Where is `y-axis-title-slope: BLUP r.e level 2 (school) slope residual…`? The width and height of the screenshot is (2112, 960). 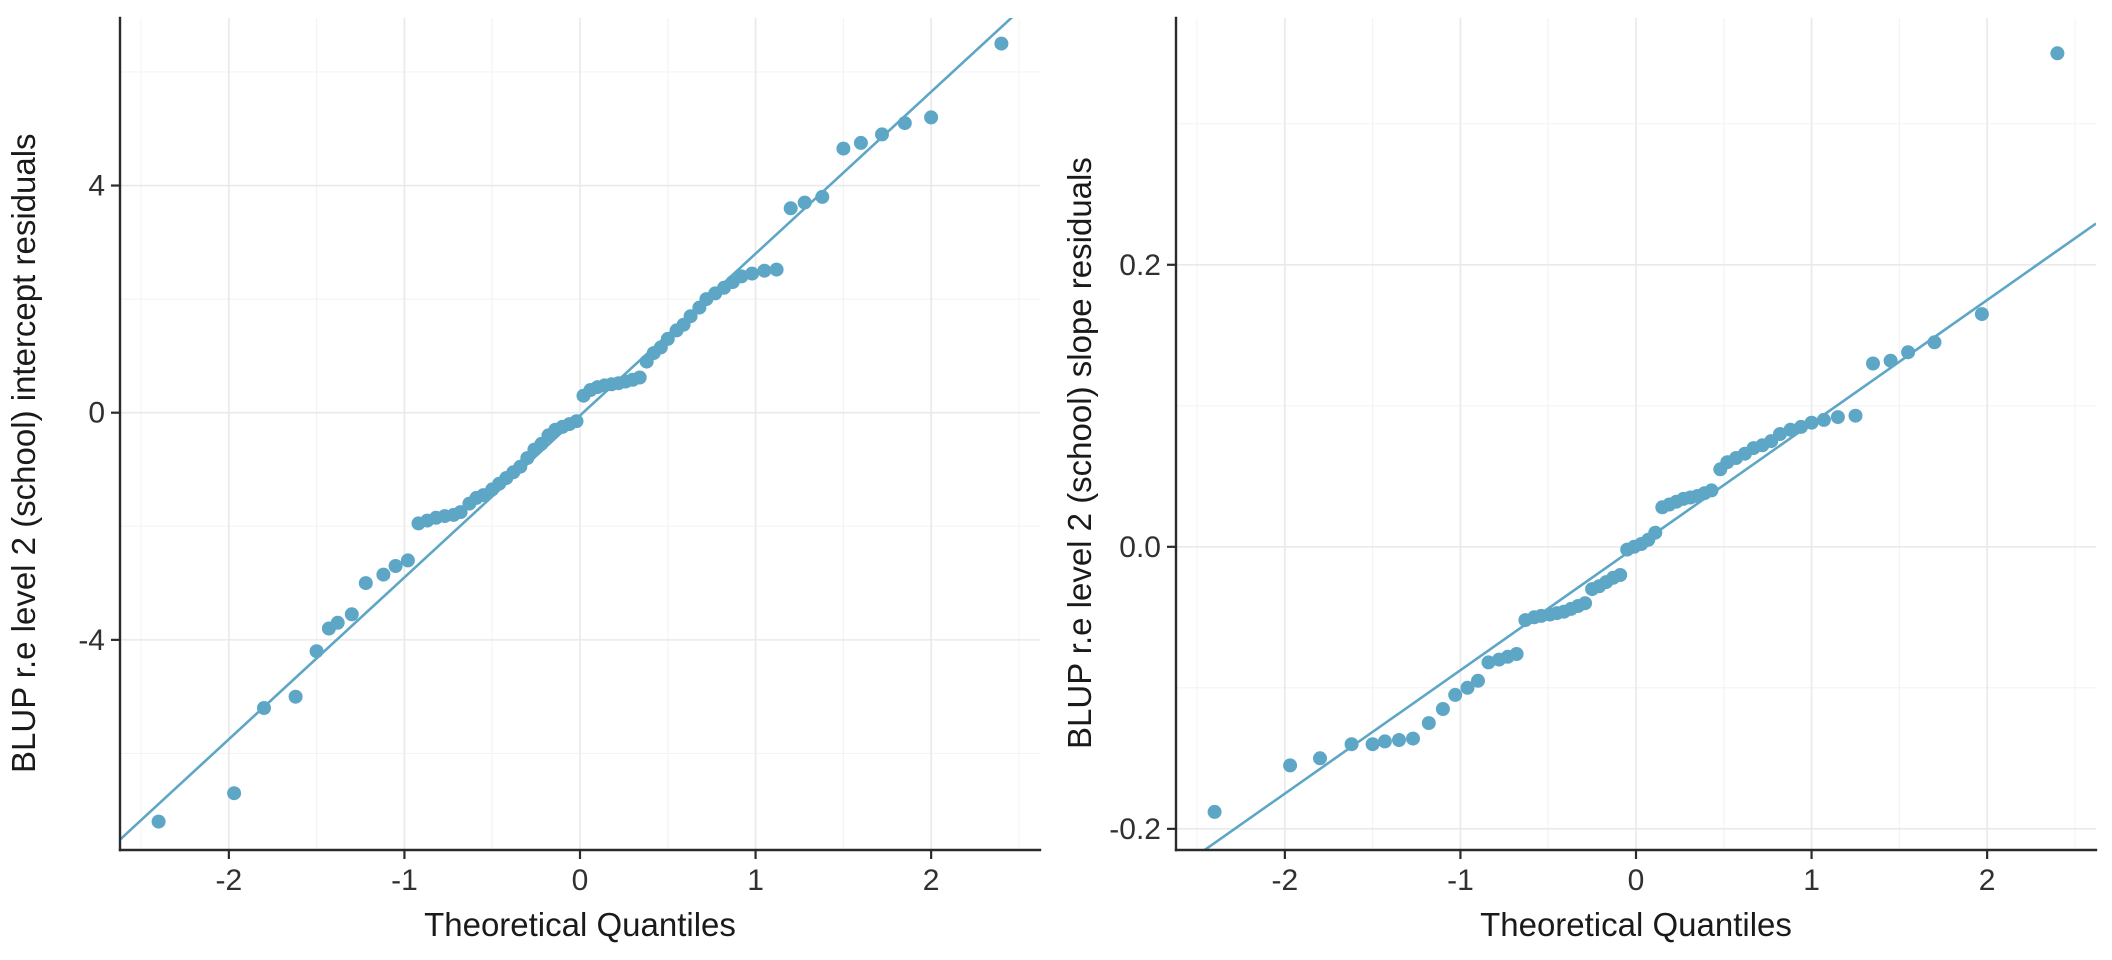
y-axis-title-slope: BLUP r.e level 2 (school) slope residual… is located at coordinates (1079, 453).